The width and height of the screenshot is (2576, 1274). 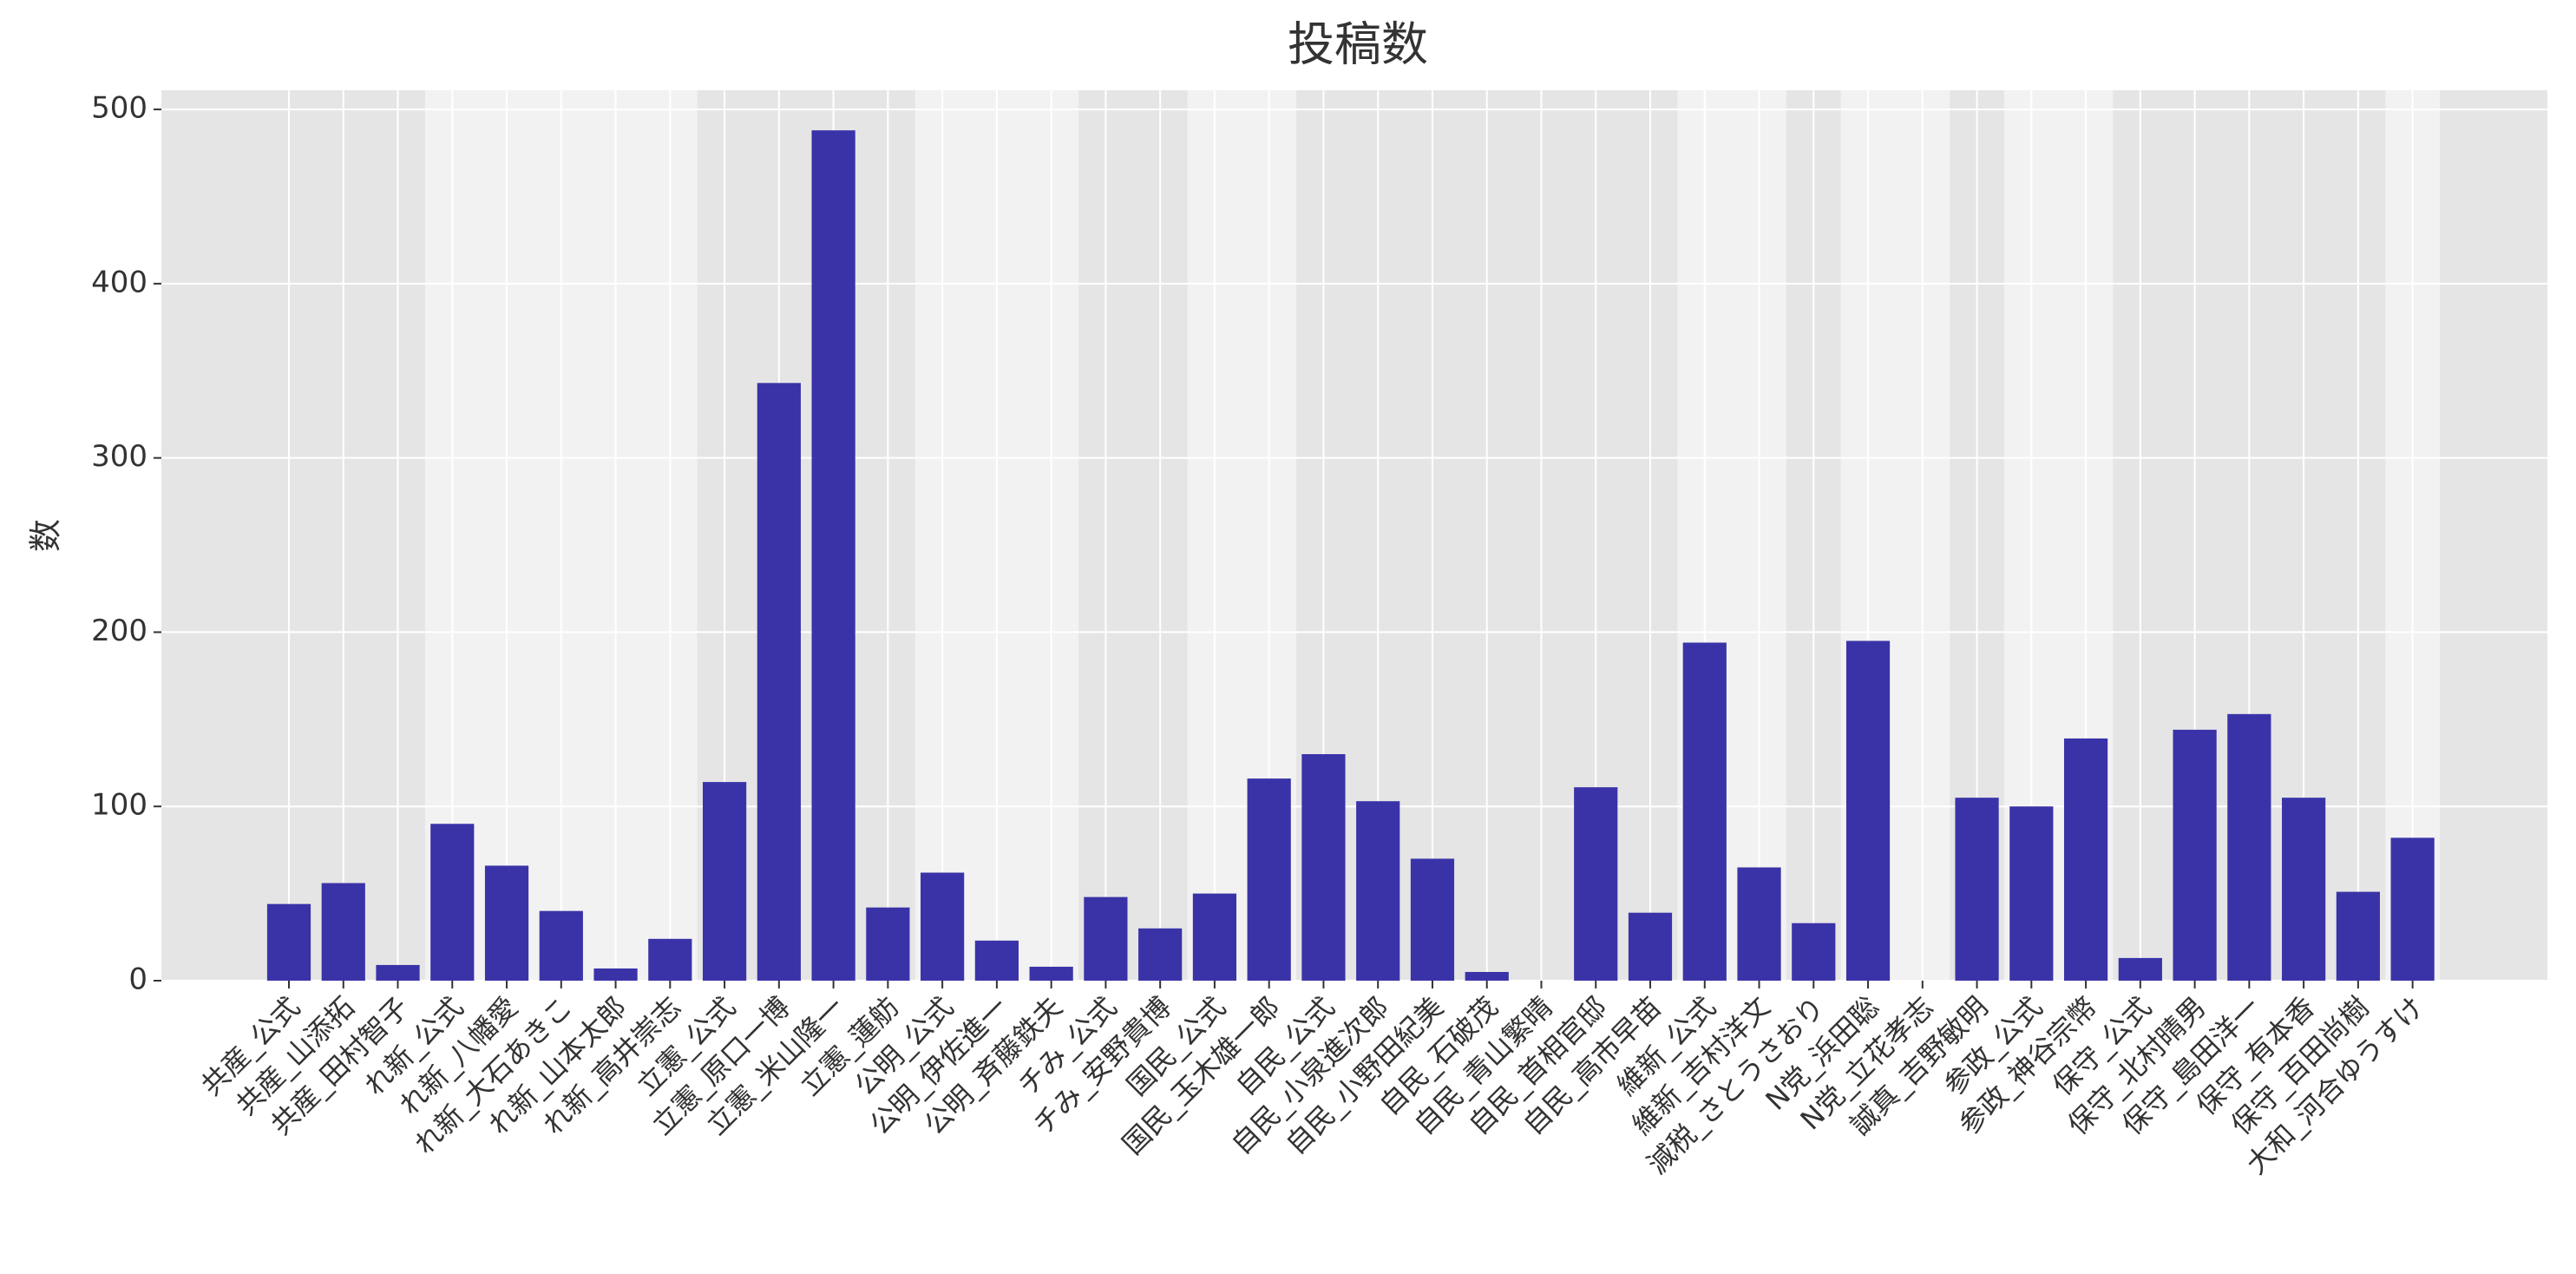 What do you see at coordinates (119, 631) in the screenshot?
I see `y-tick-label: 200` at bounding box center [119, 631].